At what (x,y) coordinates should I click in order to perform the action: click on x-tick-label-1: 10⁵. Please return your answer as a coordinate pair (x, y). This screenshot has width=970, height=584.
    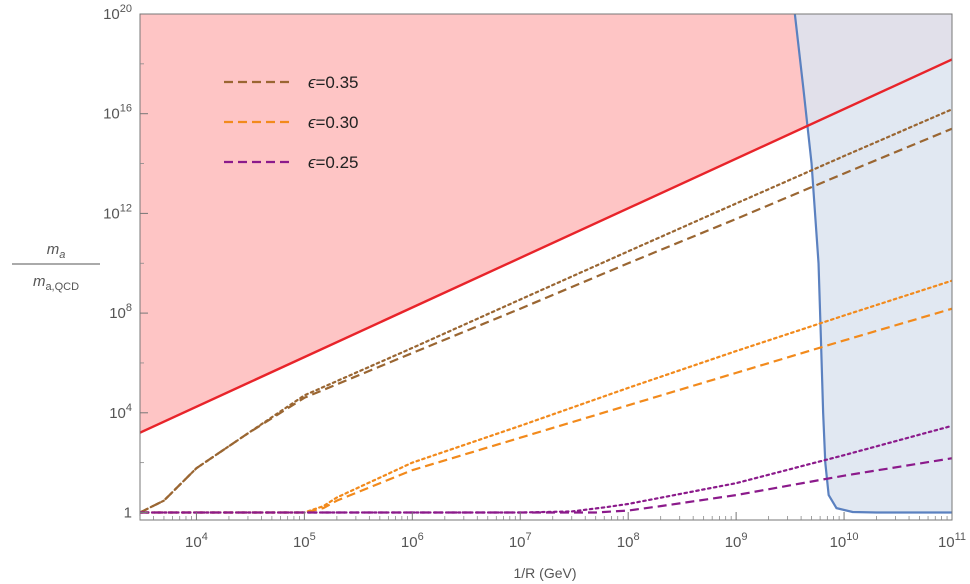
    Looking at the image, I should click on (304, 541).